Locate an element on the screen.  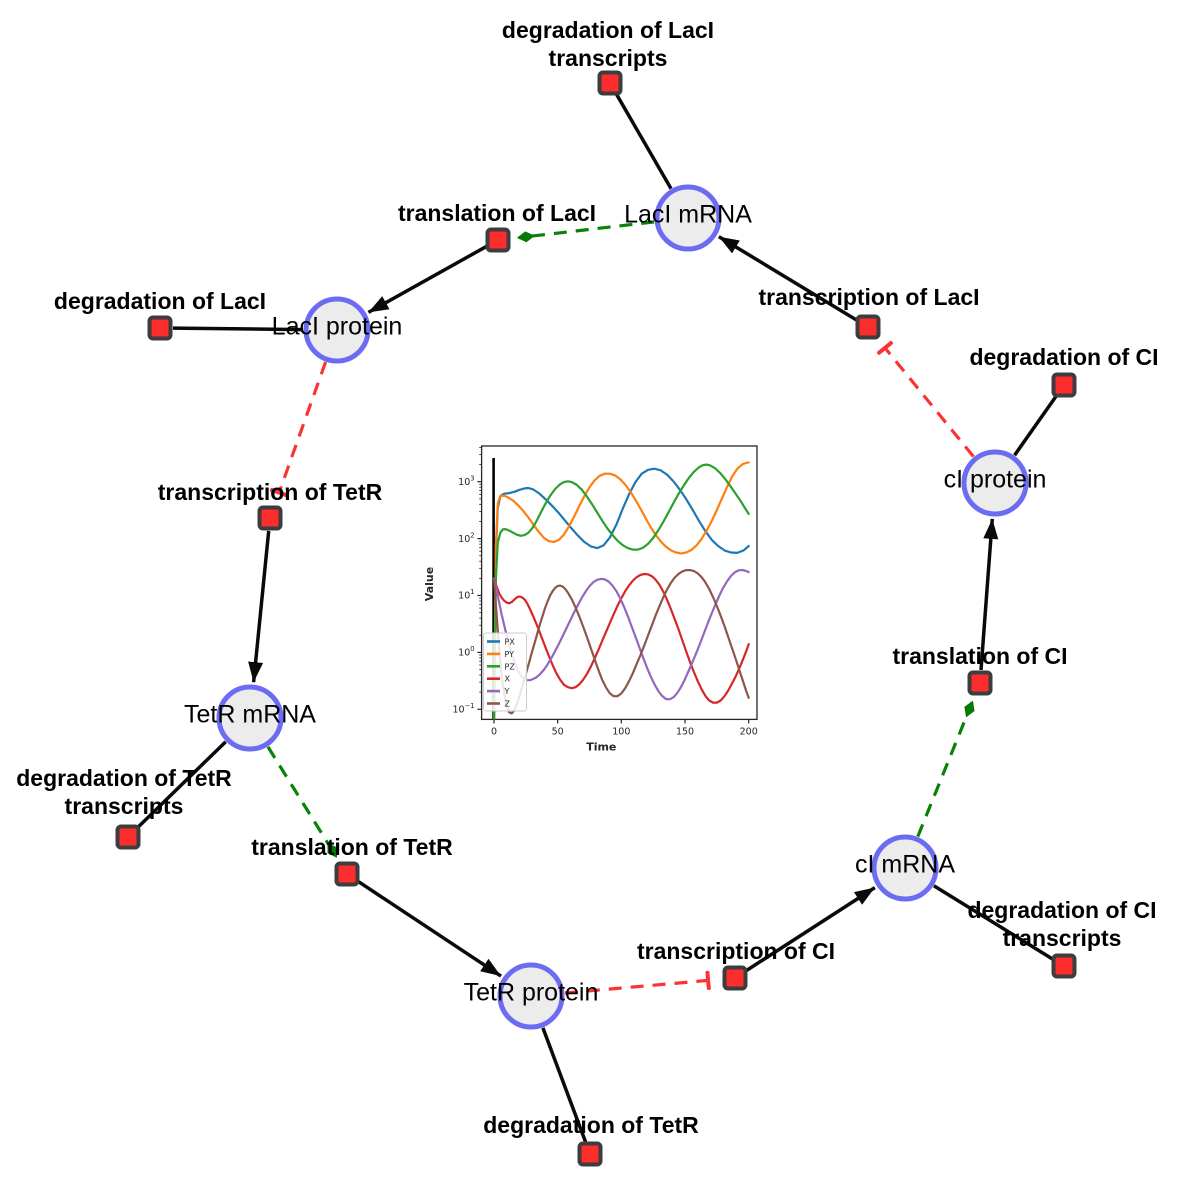
species-node-laci_mrna is located at coordinates (688, 218).